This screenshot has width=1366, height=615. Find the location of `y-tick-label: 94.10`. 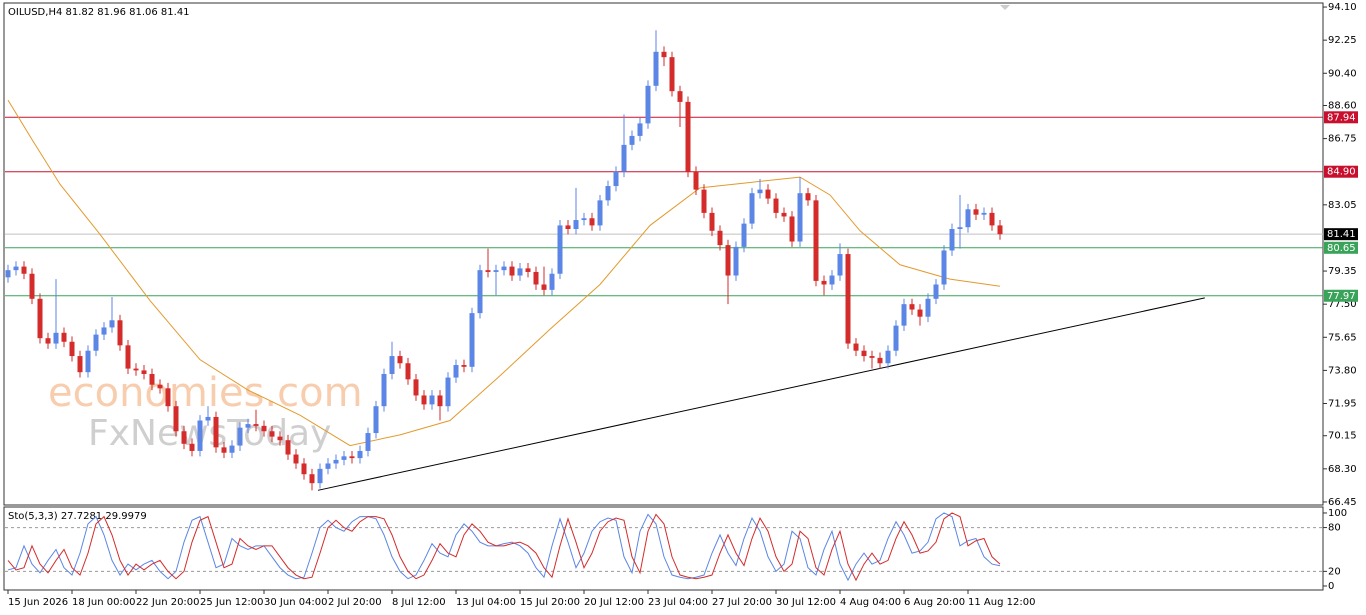

y-tick-label: 94.10 is located at coordinates (1342, 7).